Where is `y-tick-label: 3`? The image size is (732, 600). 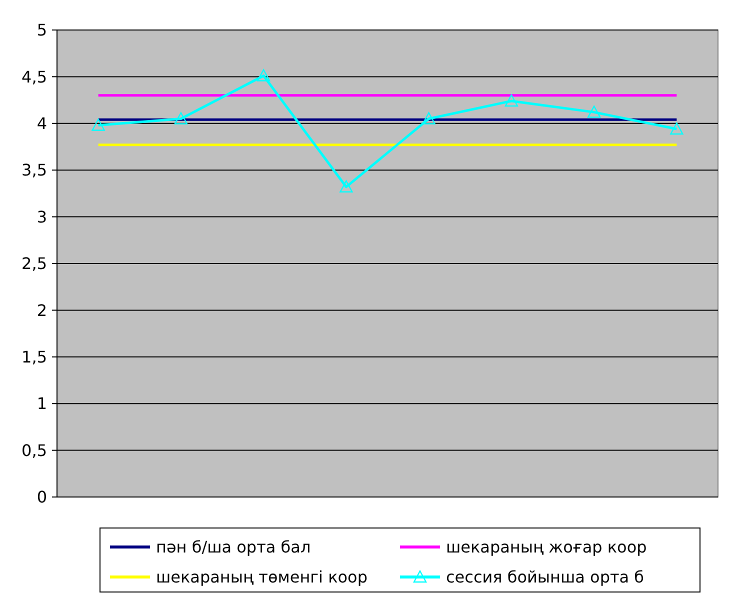
y-tick-label: 3 is located at coordinates (41, 216).